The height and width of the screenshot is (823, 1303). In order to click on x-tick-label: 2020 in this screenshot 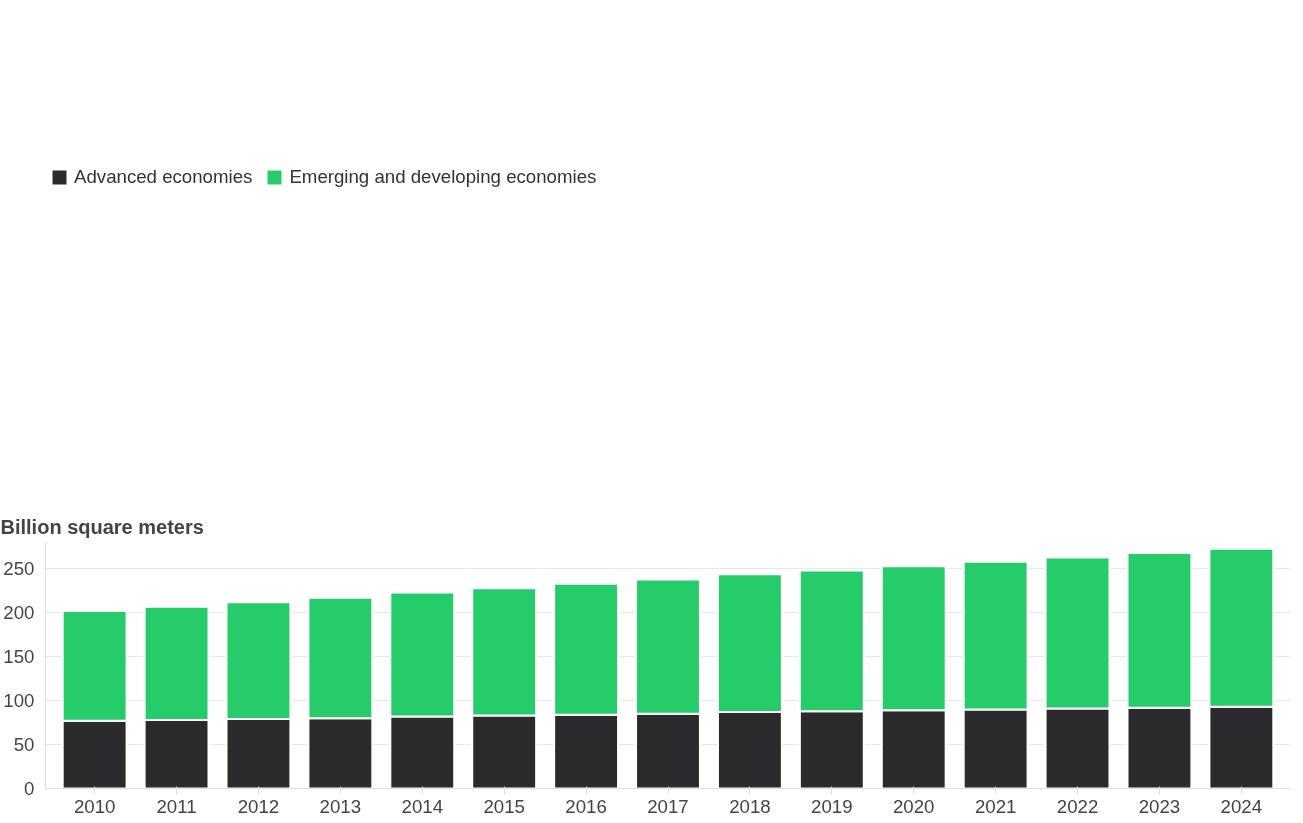, I will do `click(913, 806)`.